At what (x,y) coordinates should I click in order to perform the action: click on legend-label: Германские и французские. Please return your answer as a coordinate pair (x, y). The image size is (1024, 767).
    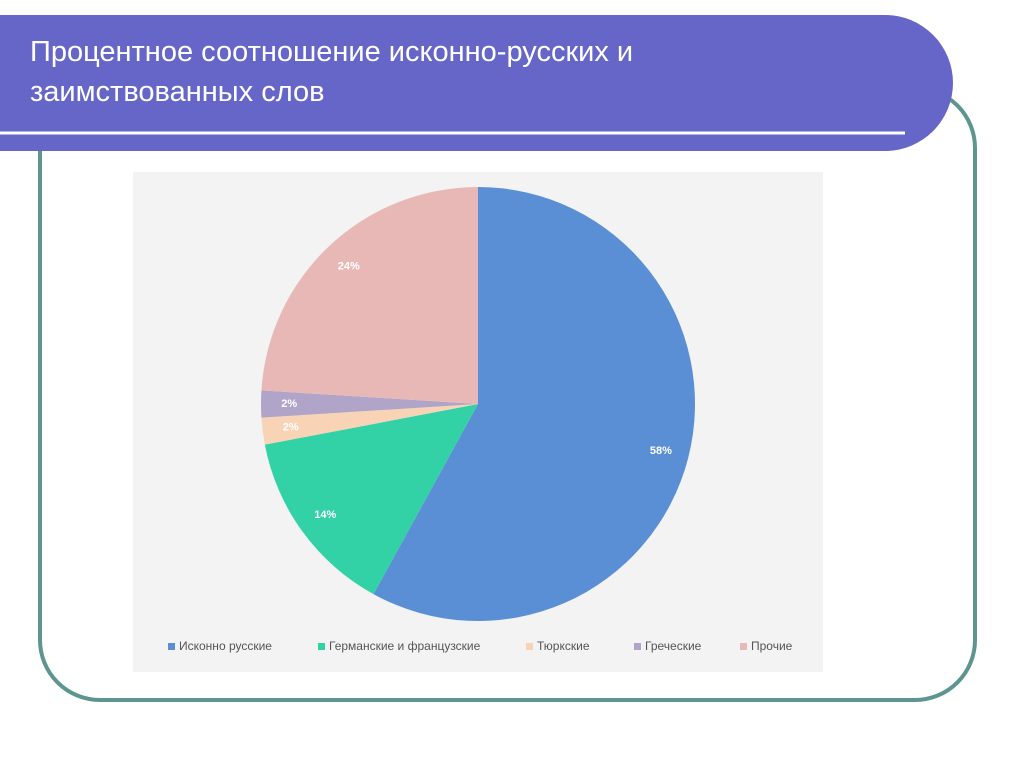
    Looking at the image, I should click on (405, 646).